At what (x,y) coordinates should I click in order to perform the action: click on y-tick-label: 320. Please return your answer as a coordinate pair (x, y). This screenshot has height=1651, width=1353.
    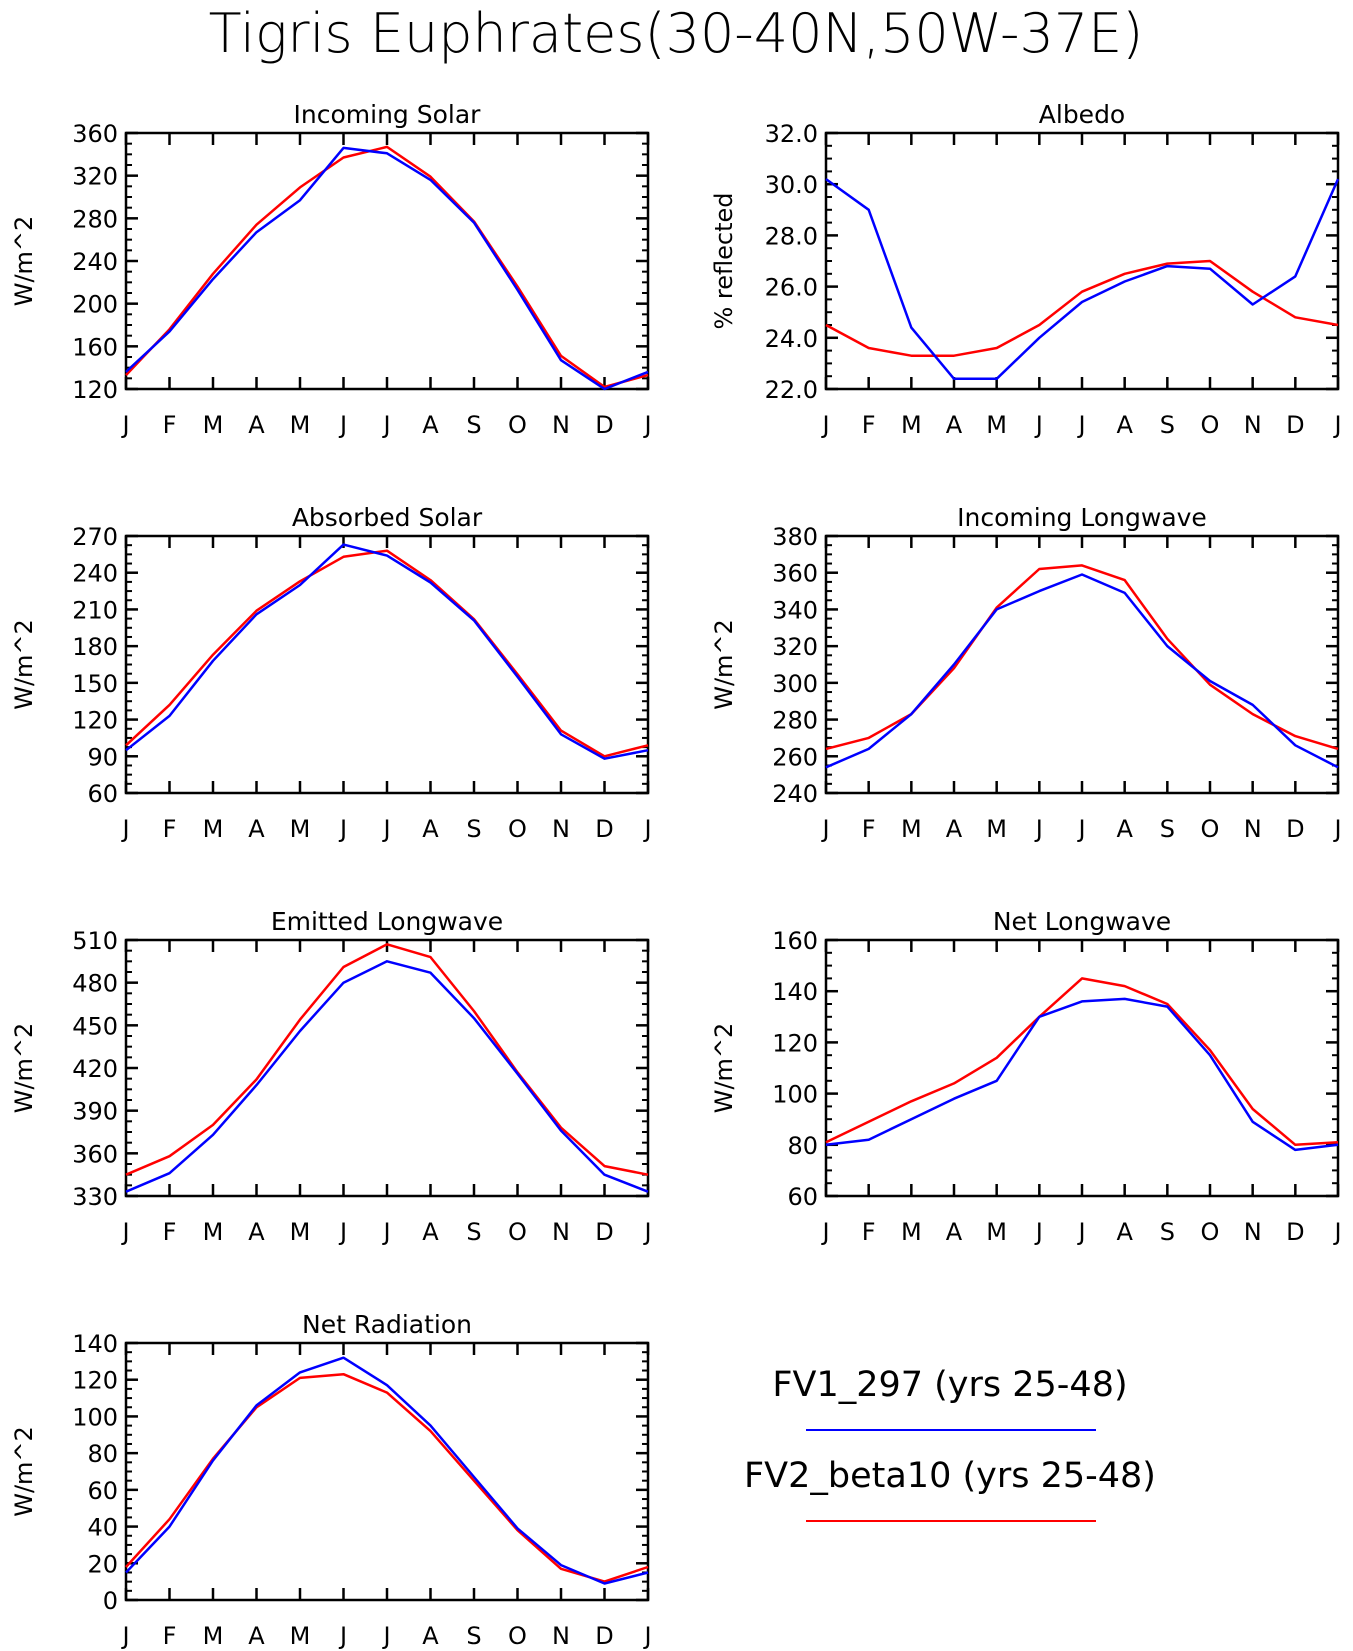
    Looking at the image, I should click on (795, 647).